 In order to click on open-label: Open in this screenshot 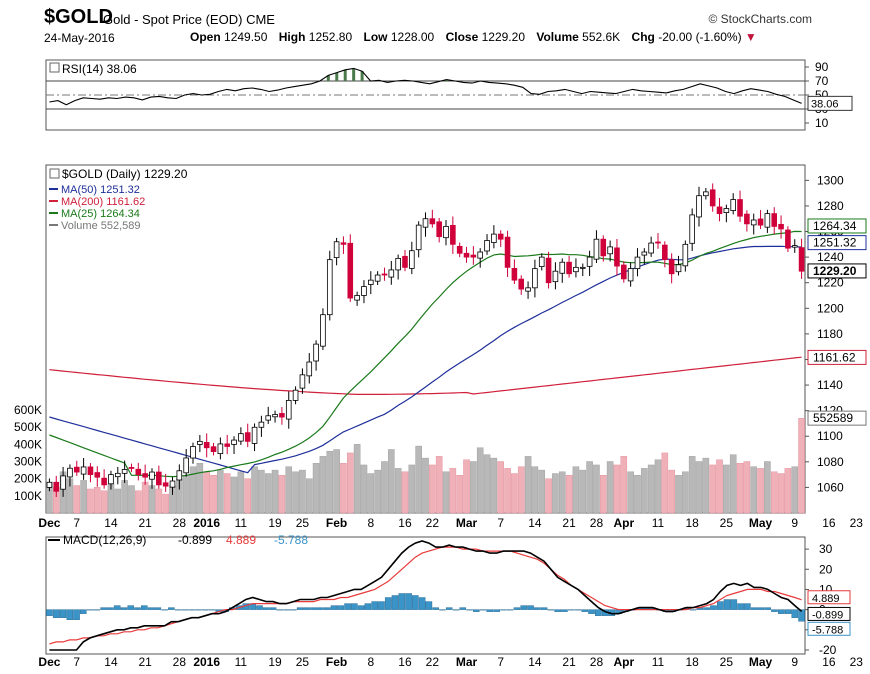, I will do `click(205, 37)`.